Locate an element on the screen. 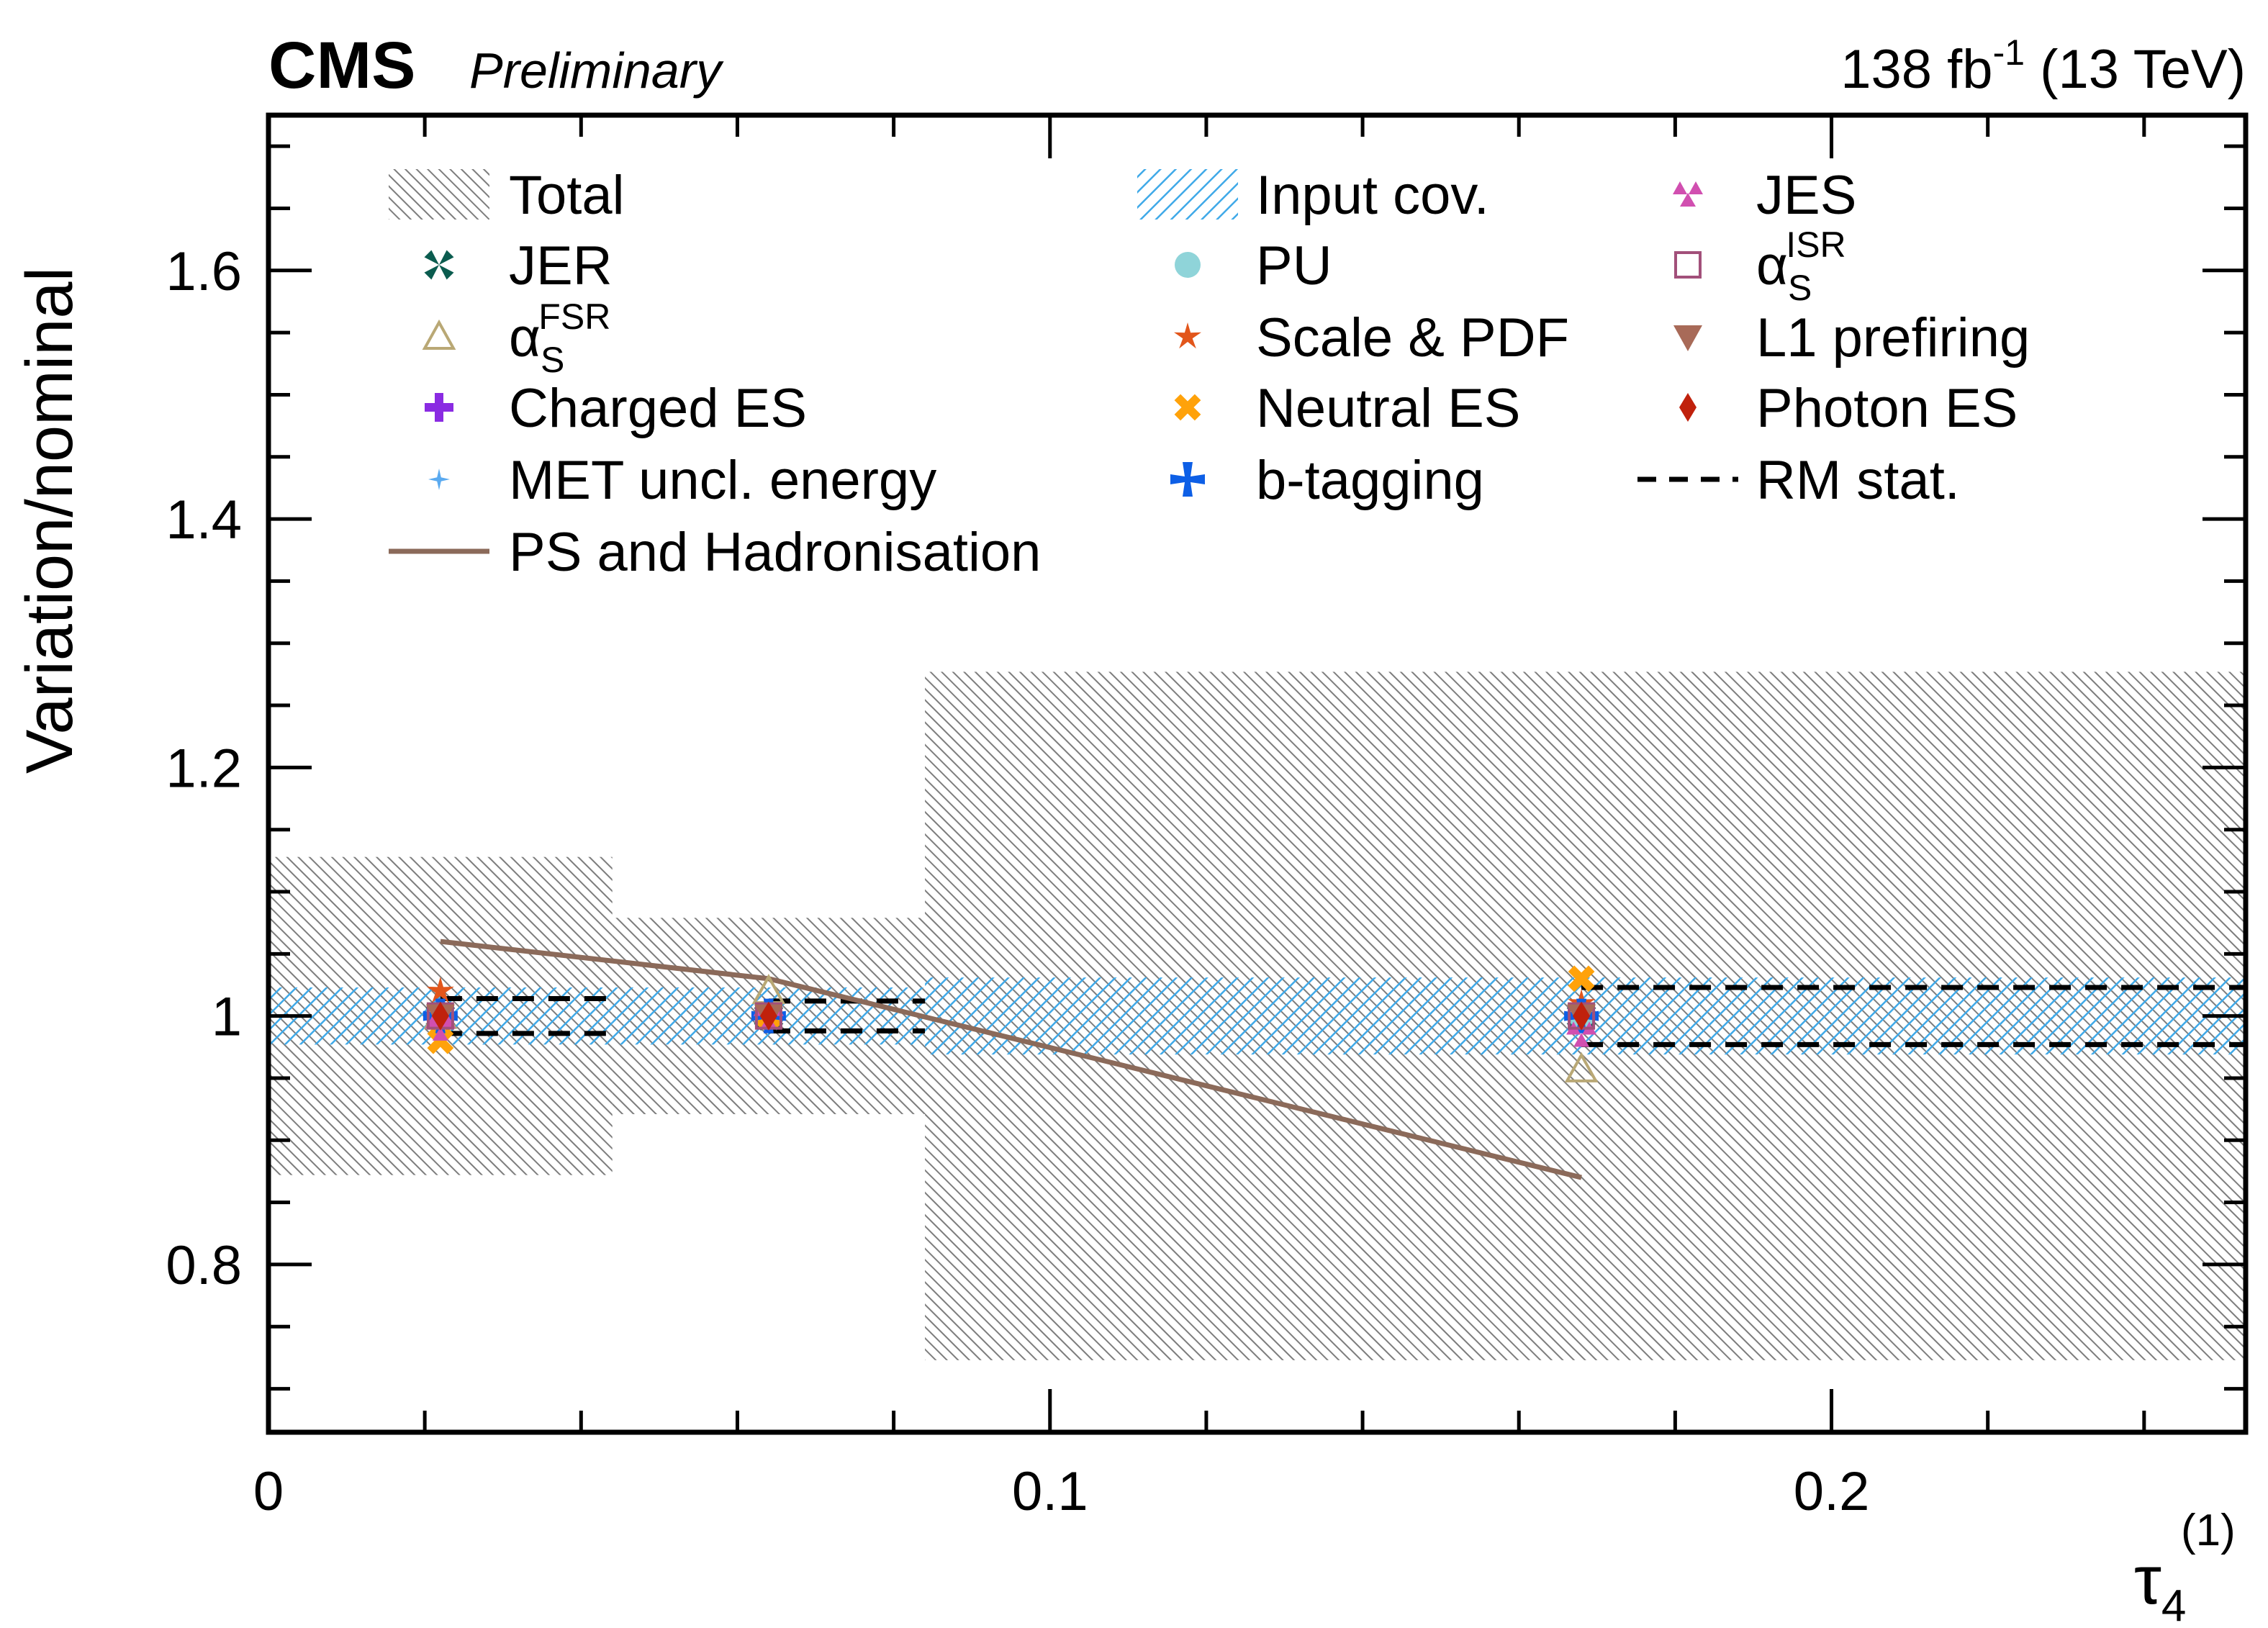 This screenshot has height=1628, width=2268. x-axis-subscript: 4 is located at coordinates (2173, 1605).